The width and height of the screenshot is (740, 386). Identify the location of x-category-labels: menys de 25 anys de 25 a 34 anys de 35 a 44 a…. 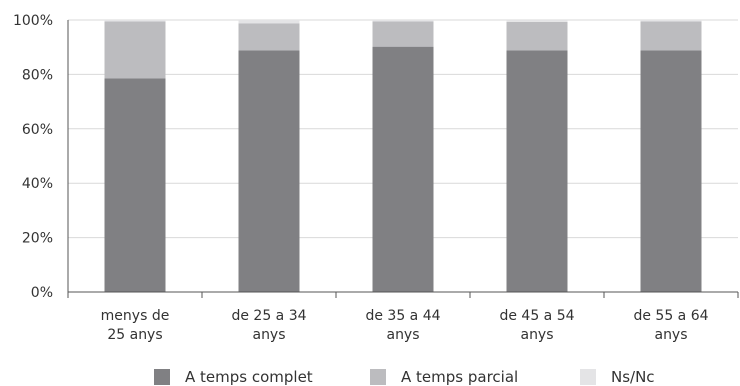
(405, 325).